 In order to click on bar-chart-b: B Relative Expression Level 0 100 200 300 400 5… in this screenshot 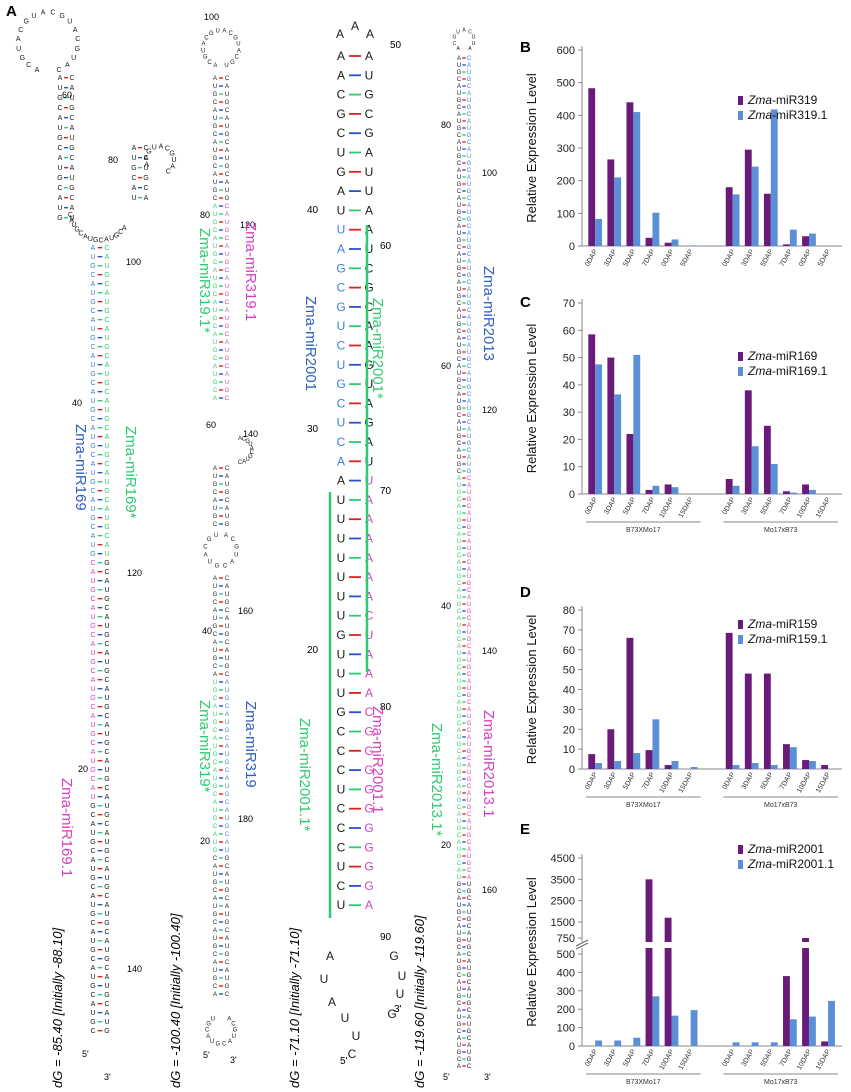, I will do `click(681, 152)`.